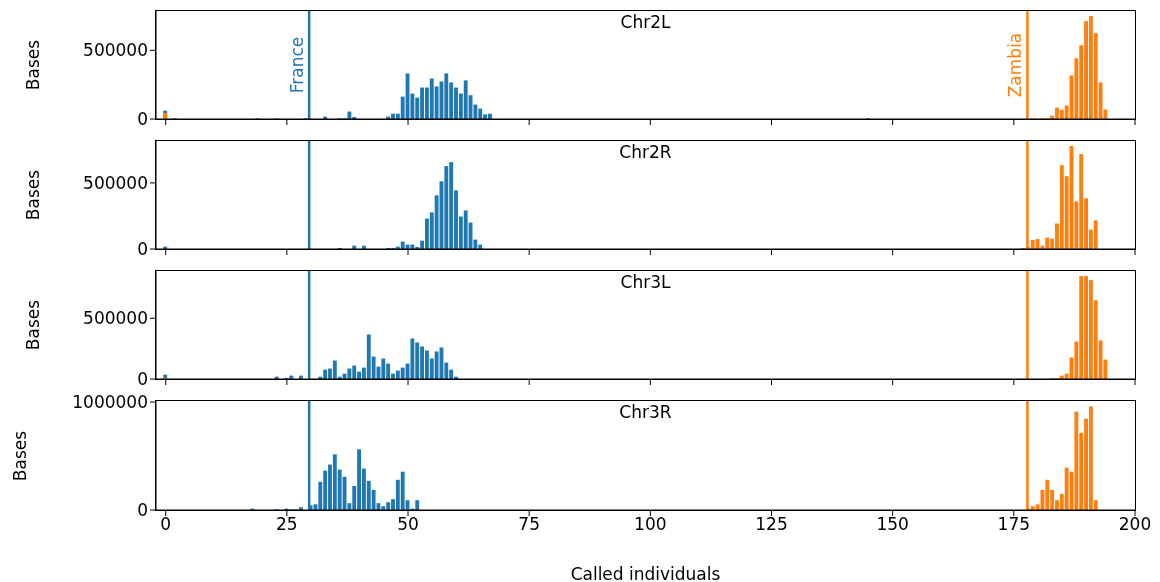 The image size is (1160, 582). I want to click on chart-title: Chr3L, so click(645, 282).